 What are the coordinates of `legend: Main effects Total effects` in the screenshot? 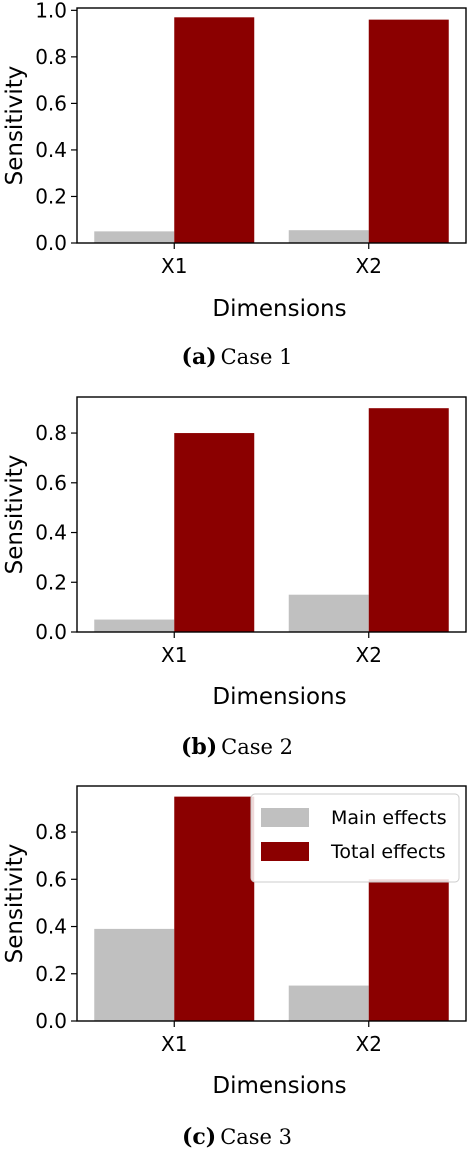 It's located at (355, 838).